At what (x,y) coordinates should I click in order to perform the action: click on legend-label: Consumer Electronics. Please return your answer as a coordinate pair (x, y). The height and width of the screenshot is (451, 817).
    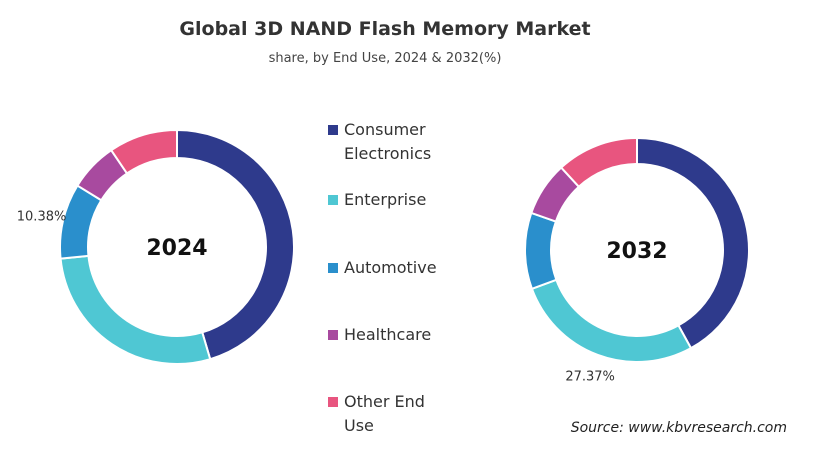
    Looking at the image, I should click on (388, 141).